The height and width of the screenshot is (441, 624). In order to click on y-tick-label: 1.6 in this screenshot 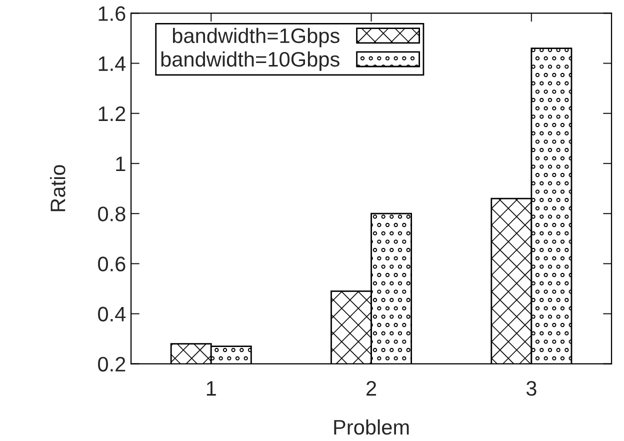, I will do `click(112, 13)`.